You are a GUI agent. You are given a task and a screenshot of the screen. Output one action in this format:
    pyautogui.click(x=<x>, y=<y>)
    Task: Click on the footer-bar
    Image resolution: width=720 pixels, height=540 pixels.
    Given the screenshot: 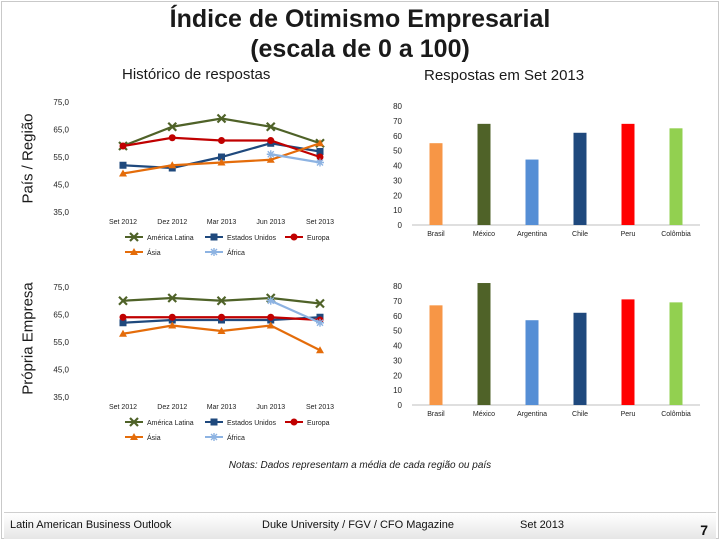 What is the action you would take?
    pyautogui.click(x=360, y=525)
    